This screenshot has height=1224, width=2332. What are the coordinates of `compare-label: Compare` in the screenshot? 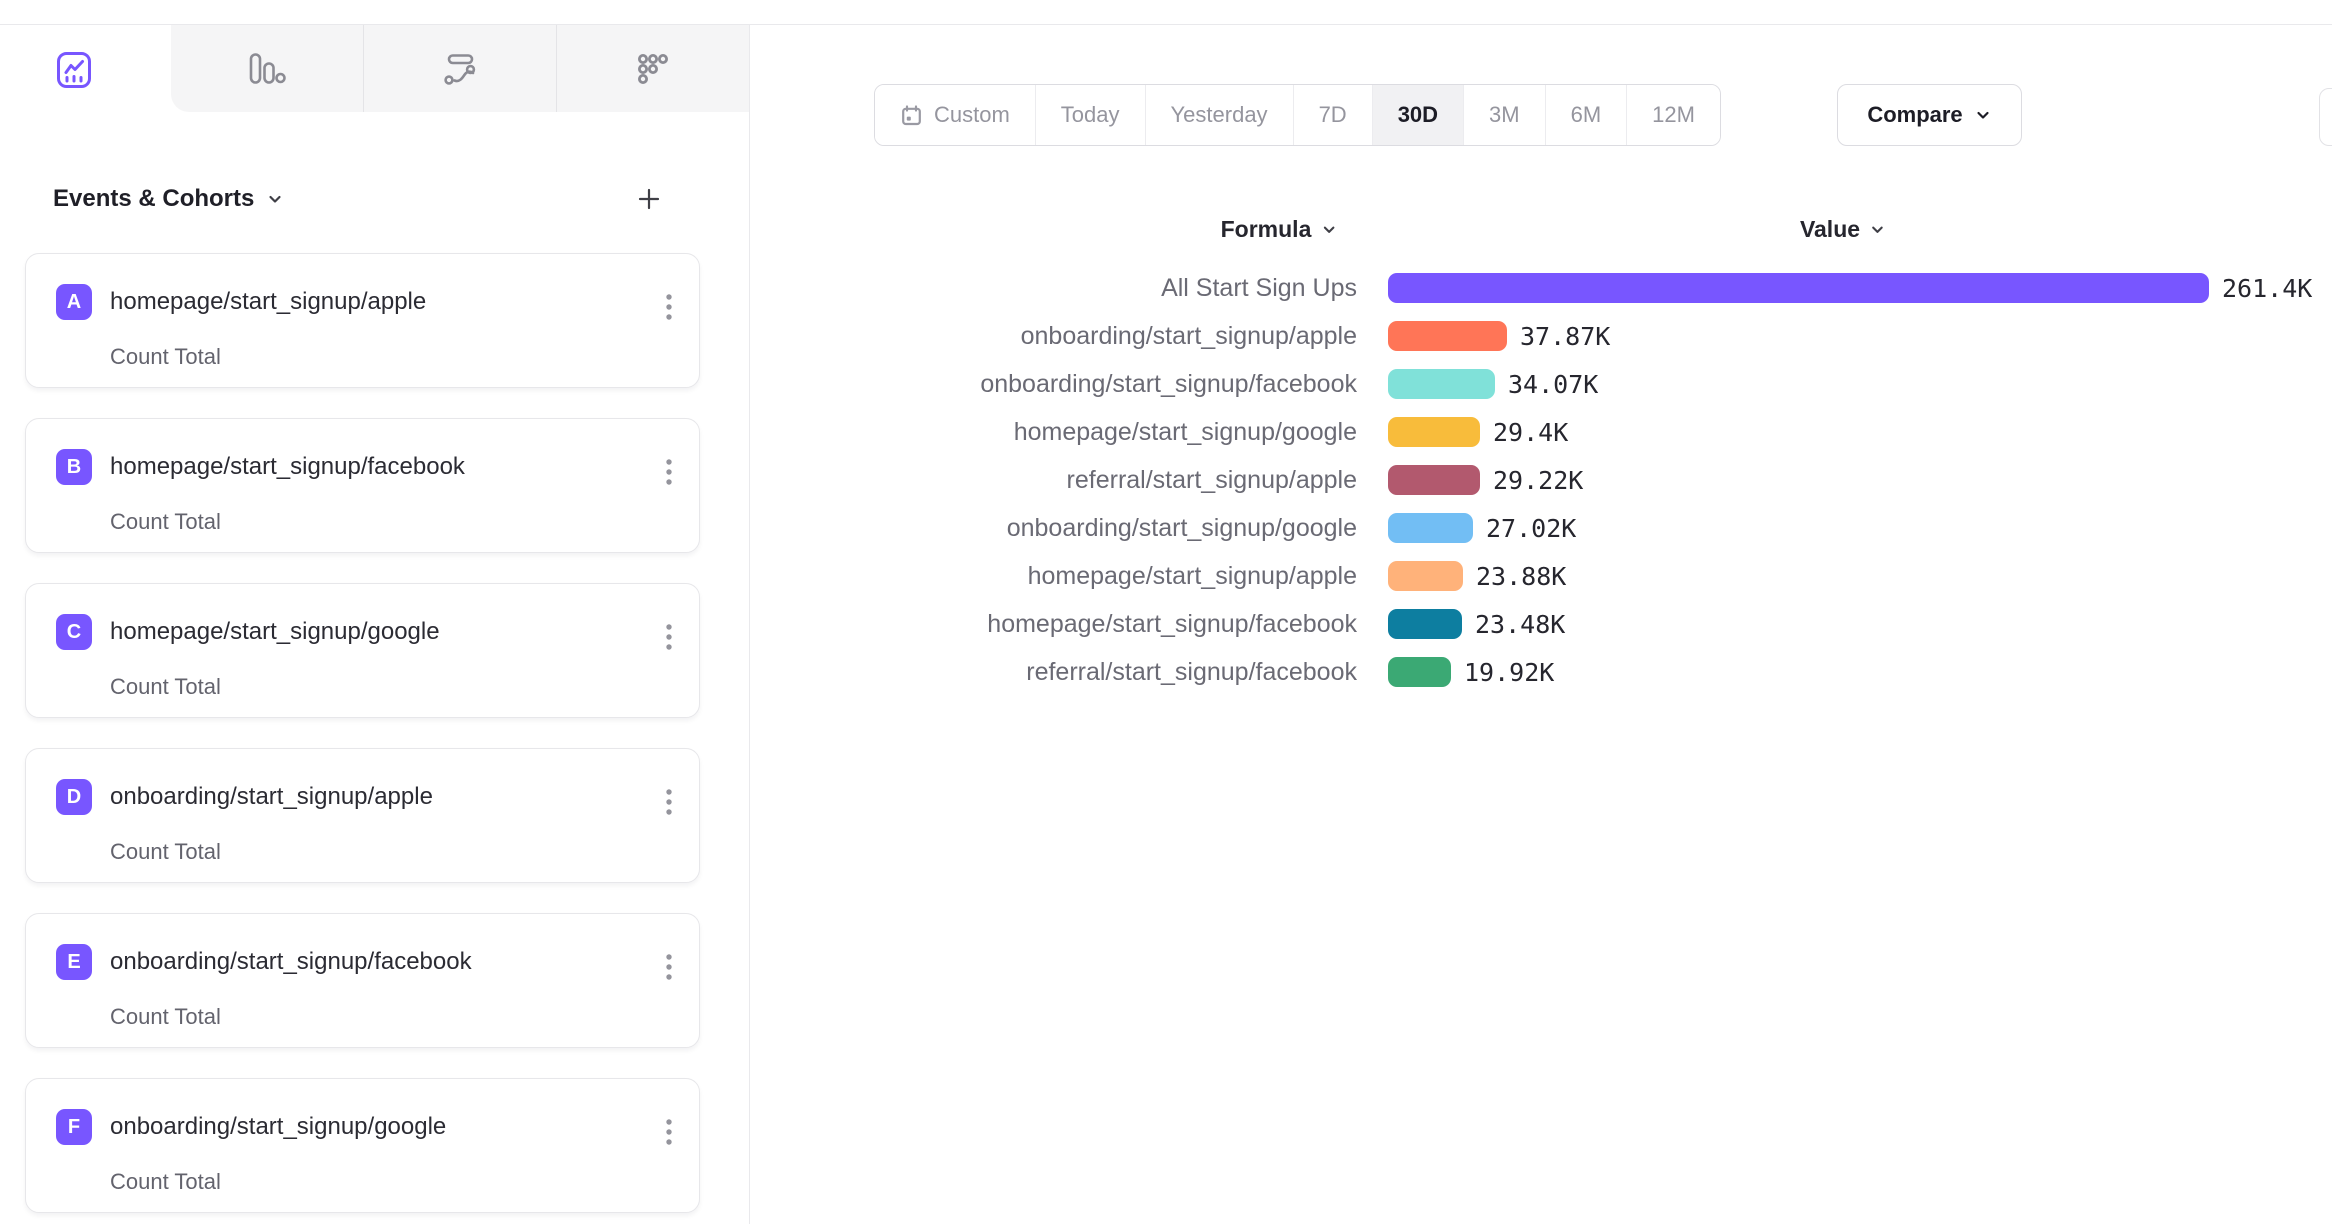 It's located at (1915, 114).